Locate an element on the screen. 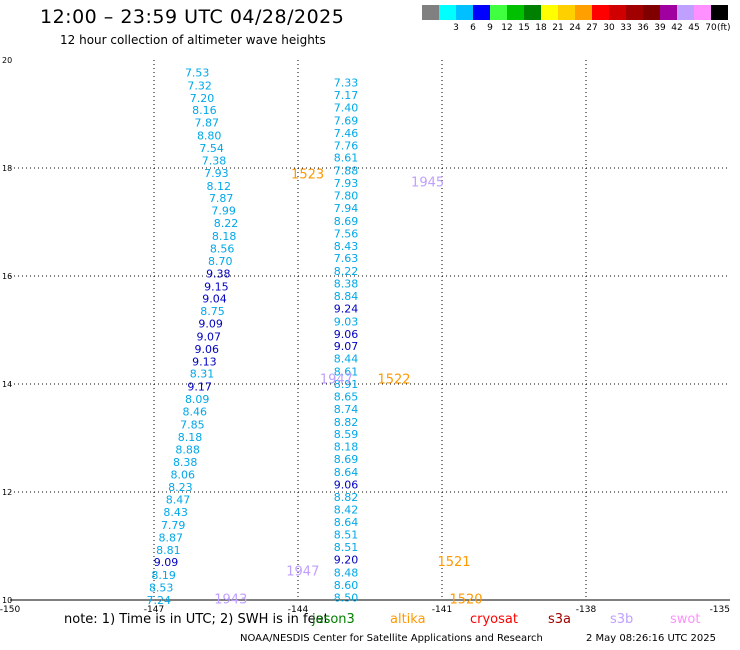 This screenshot has height=650, width=740. colorbar-label: 9 is located at coordinates (490, 28).